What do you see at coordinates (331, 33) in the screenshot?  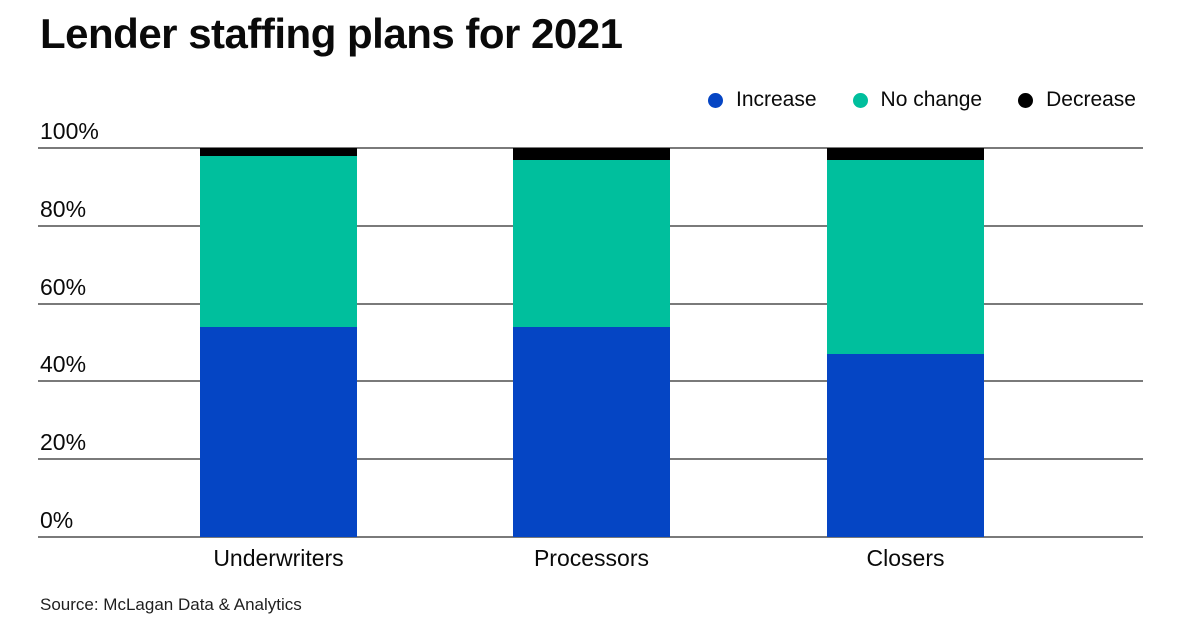 I see `chart-title: Lender staffing plans for 2021` at bounding box center [331, 33].